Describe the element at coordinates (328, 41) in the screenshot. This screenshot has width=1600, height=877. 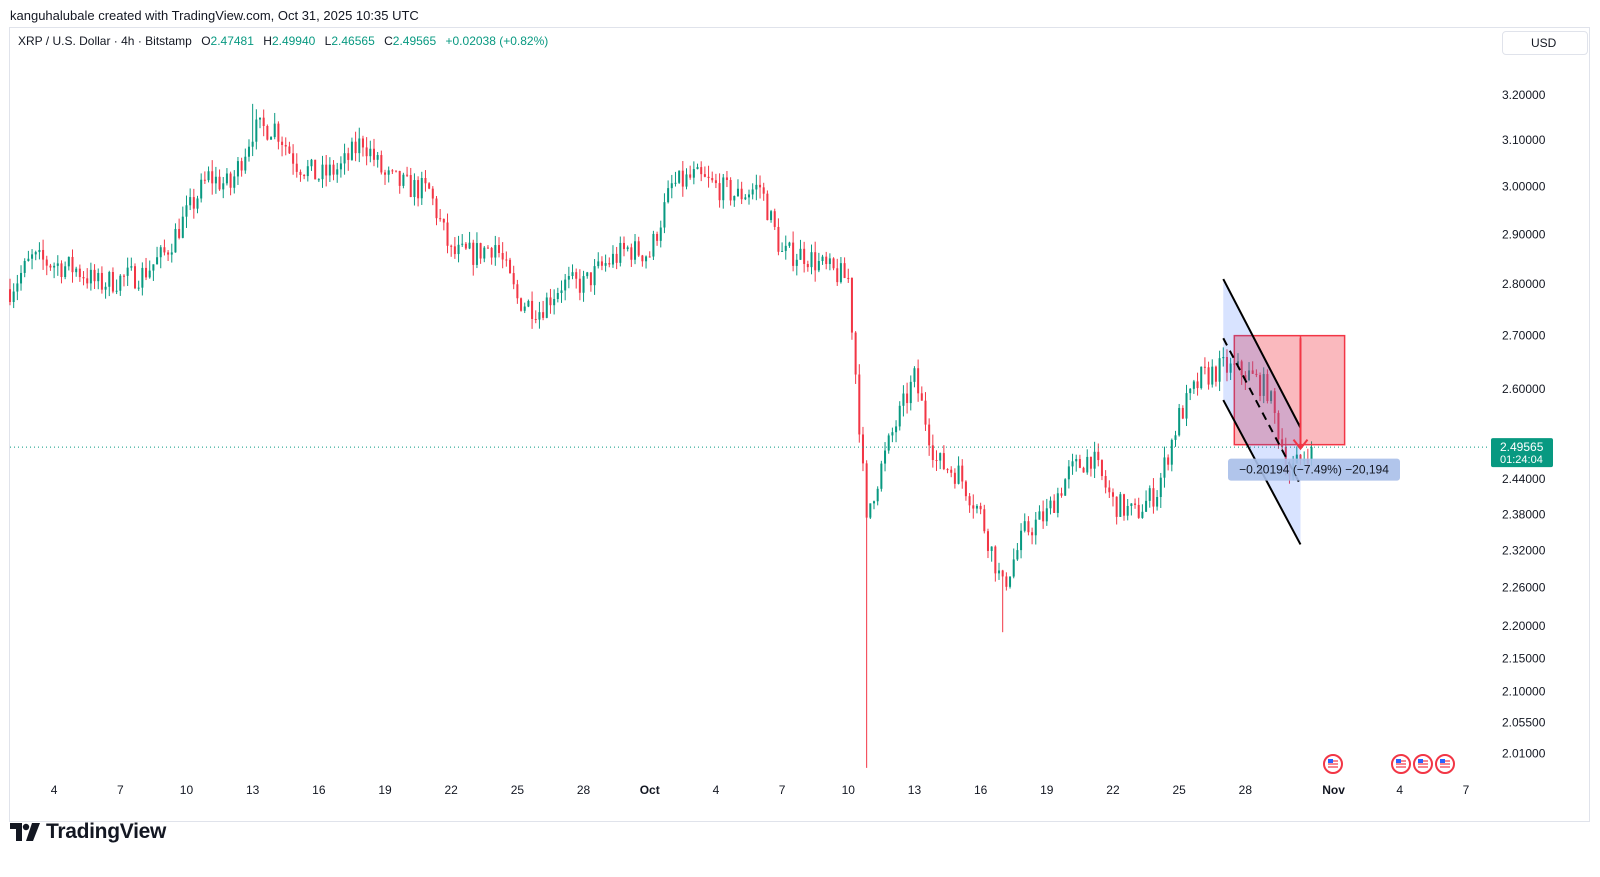
I see `low-label: L` at that location.